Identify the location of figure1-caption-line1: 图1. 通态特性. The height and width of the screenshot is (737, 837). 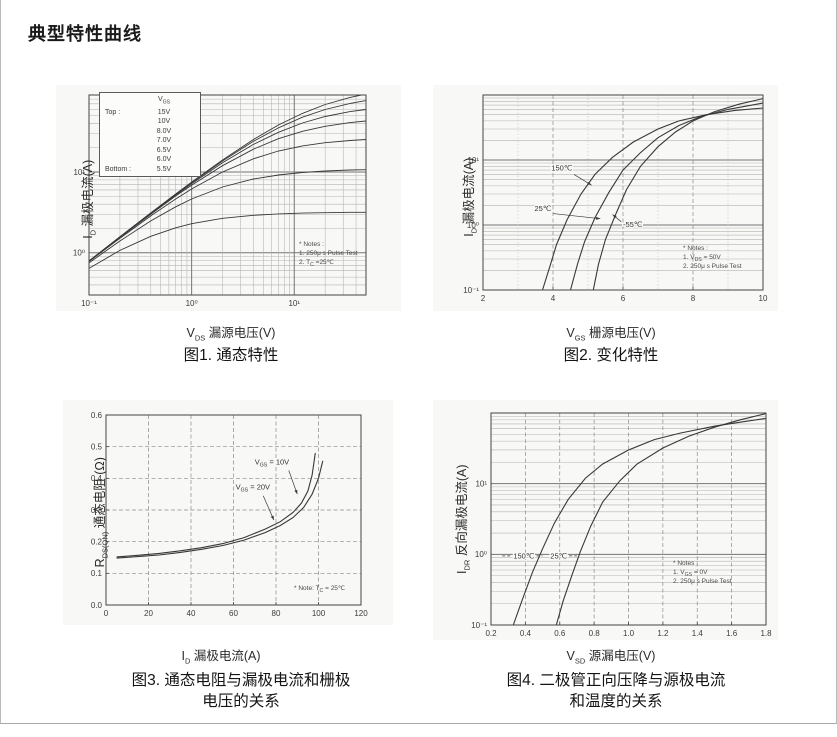
(231, 355).